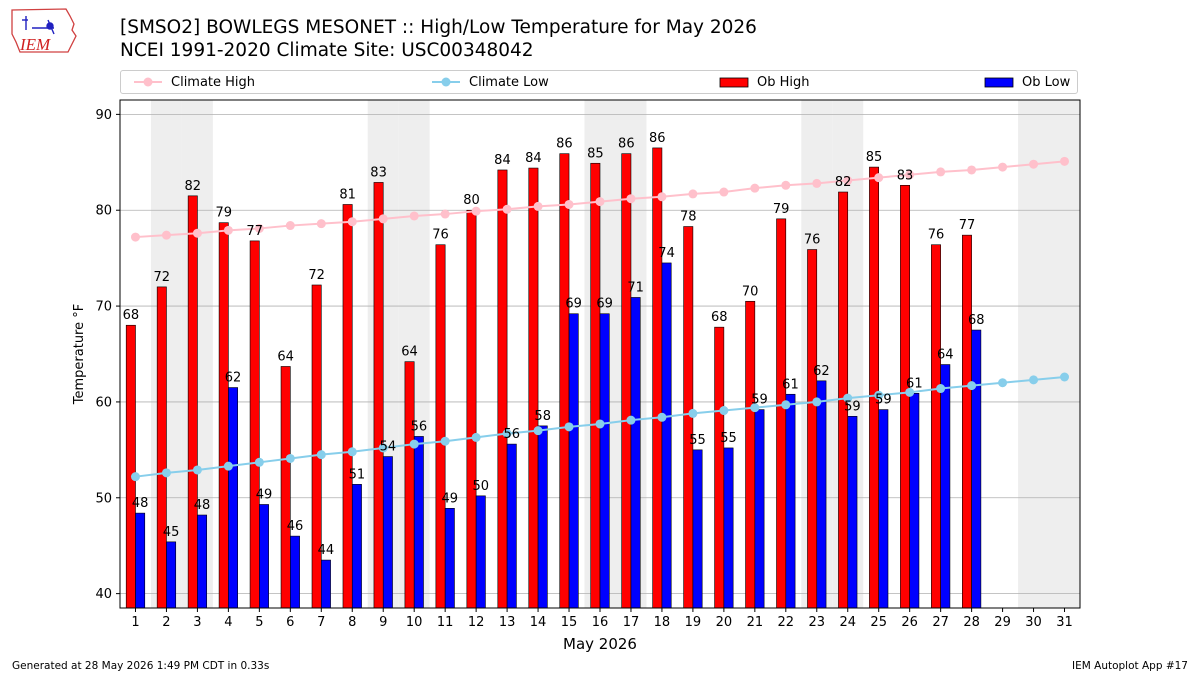 This screenshot has width=1200, height=675. Describe the element at coordinates (719, 317) in the screenshot. I see `ob-high-label-day-20: 68` at that location.